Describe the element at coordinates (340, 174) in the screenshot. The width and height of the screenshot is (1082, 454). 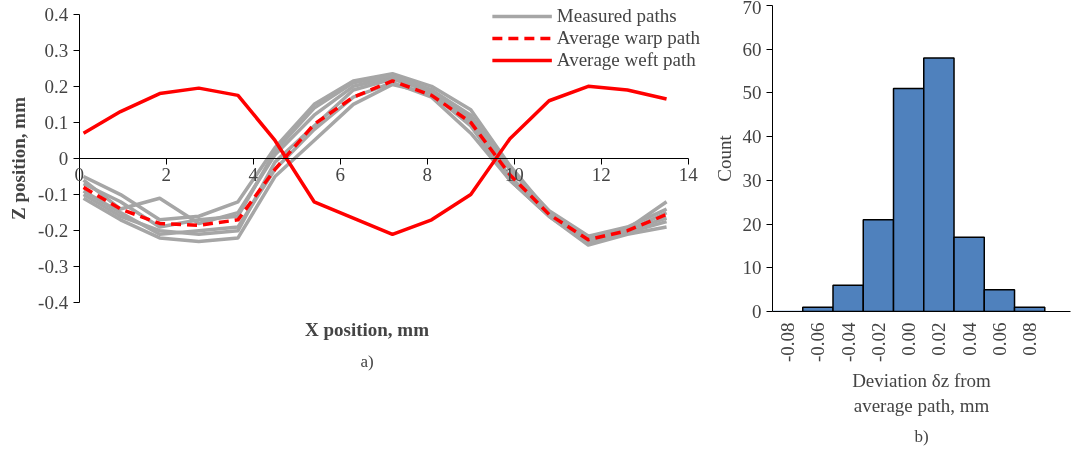
I see `x-tick-label: 6` at that location.